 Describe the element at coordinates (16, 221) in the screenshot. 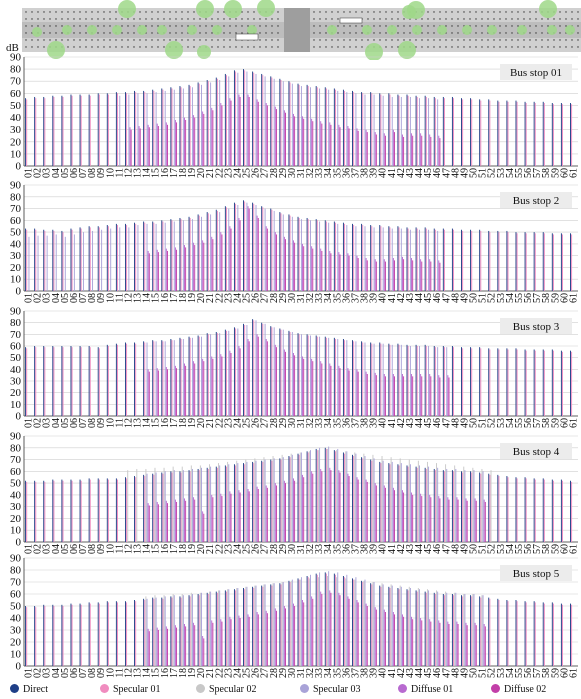

I see `y-tick-label: 60` at that location.